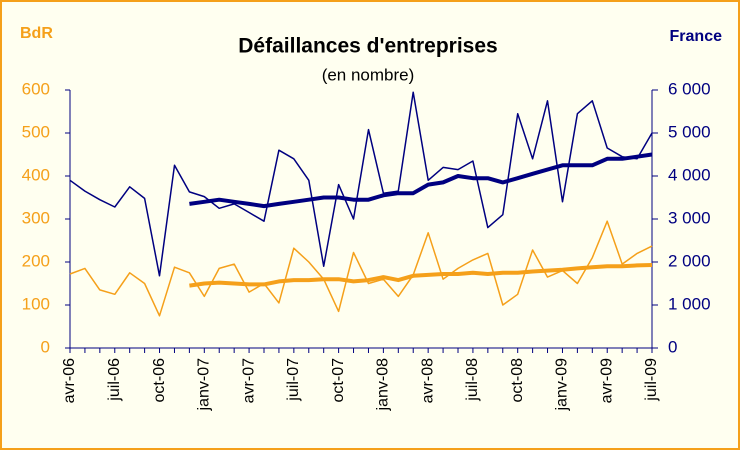 This screenshot has width=740, height=450. Describe the element at coordinates (367, 46) in the screenshot. I see `chart-title: Défaillances d'entreprises` at that location.